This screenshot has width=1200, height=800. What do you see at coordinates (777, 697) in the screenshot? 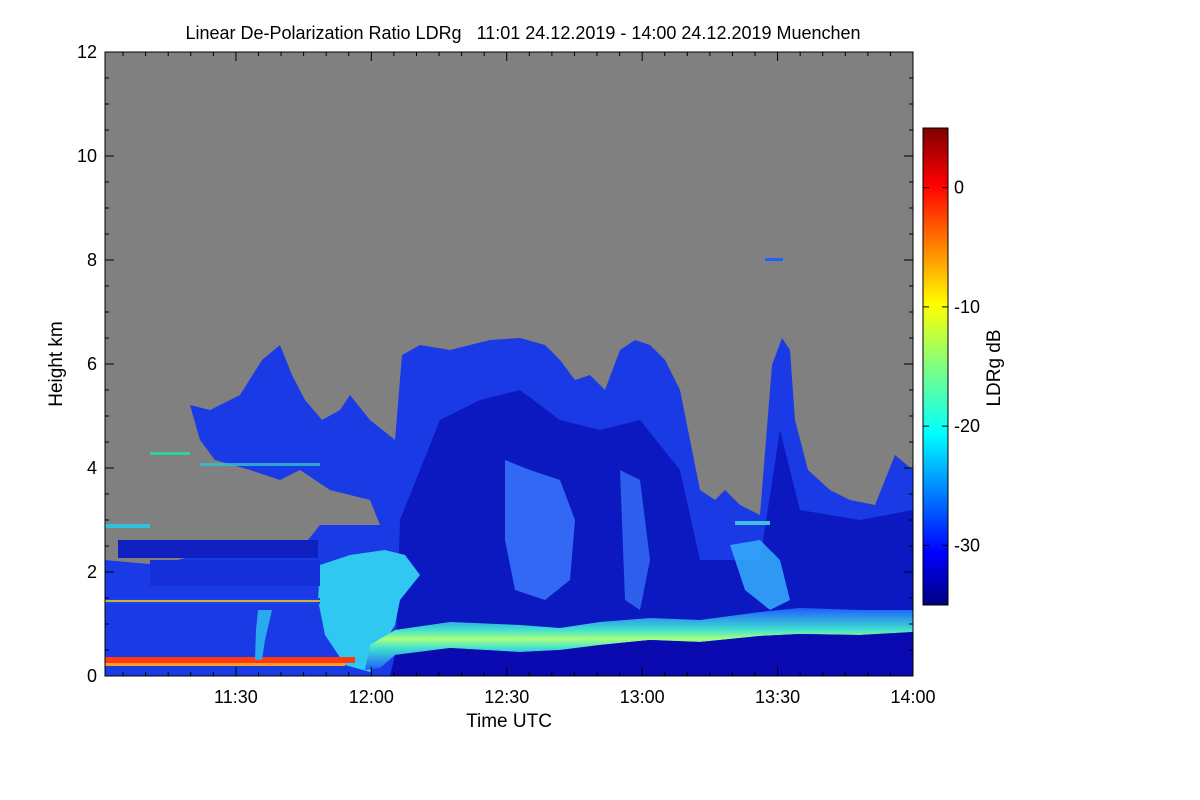
I see `x-tick-label: 13:30` at bounding box center [777, 697].